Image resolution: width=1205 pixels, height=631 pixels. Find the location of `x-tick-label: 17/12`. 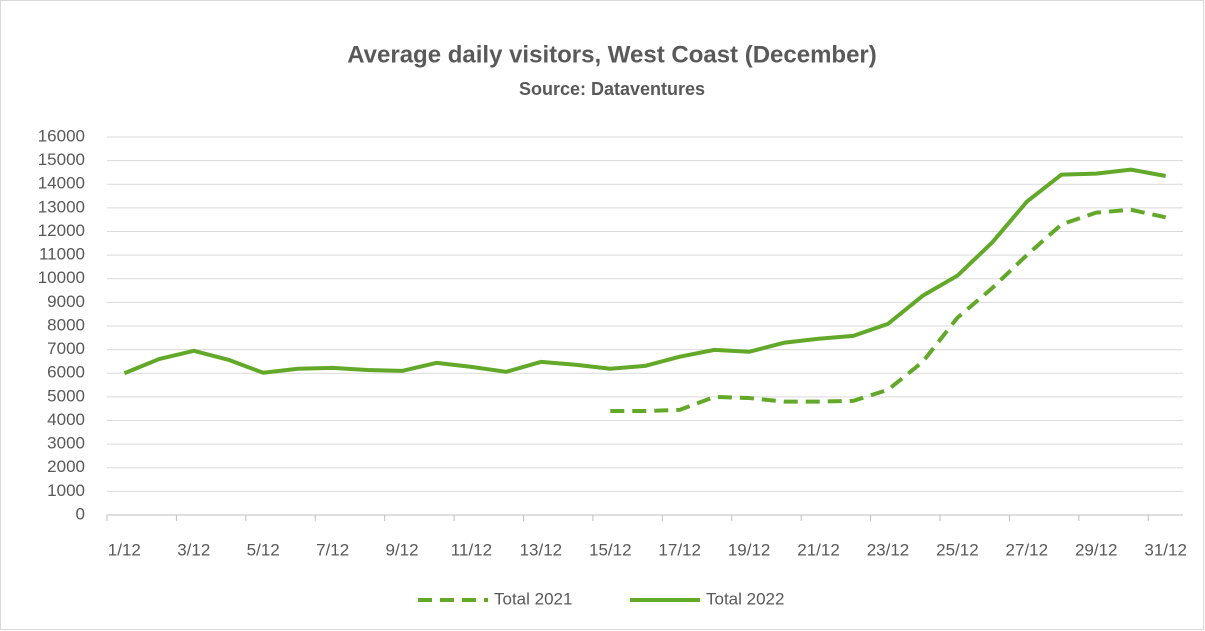

x-tick-label: 17/12 is located at coordinates (679, 549).